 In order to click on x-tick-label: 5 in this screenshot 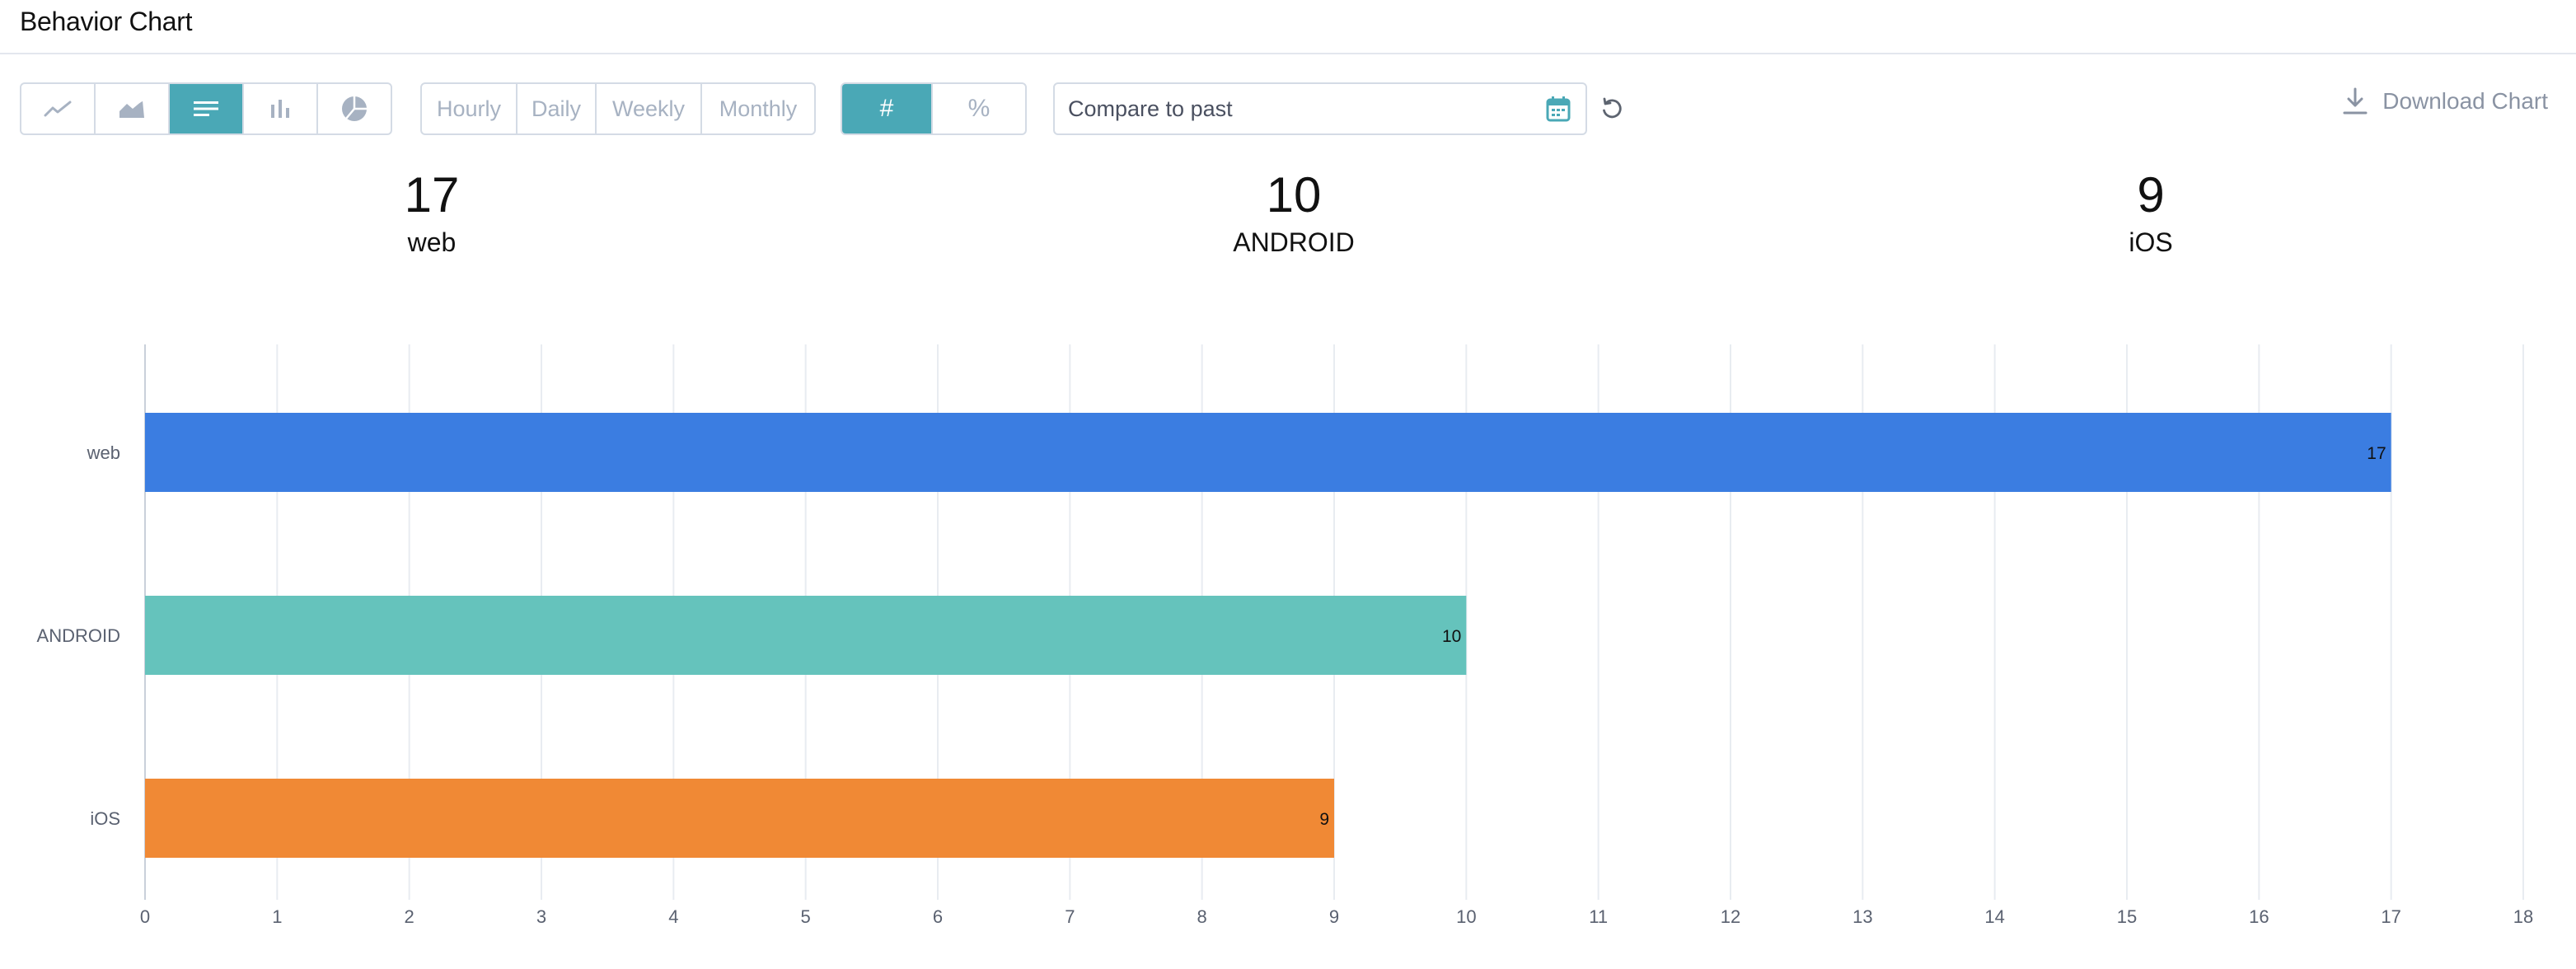, I will do `click(806, 917)`.